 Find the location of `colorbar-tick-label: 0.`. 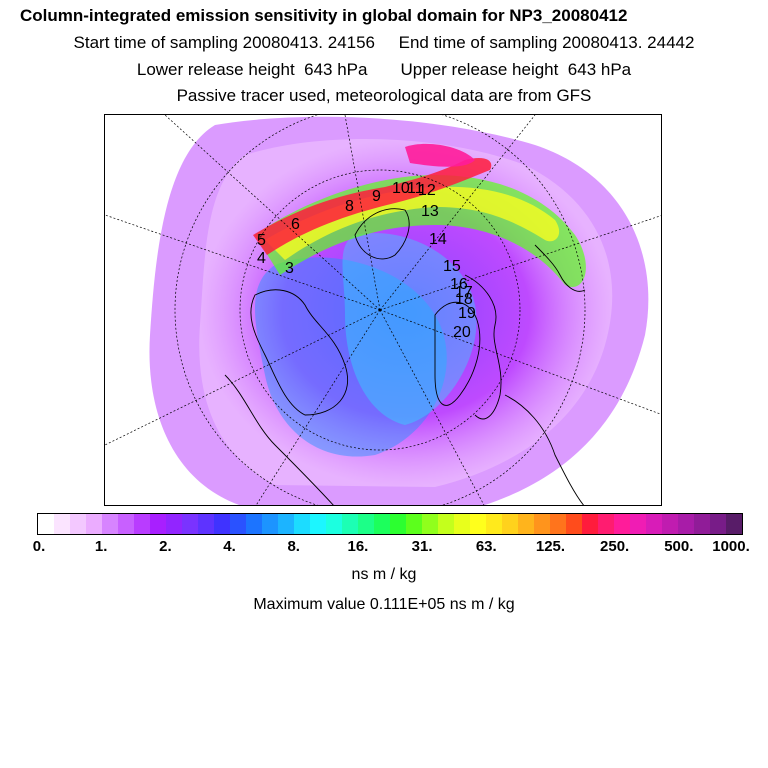

colorbar-tick-label: 0. is located at coordinates (39, 546).